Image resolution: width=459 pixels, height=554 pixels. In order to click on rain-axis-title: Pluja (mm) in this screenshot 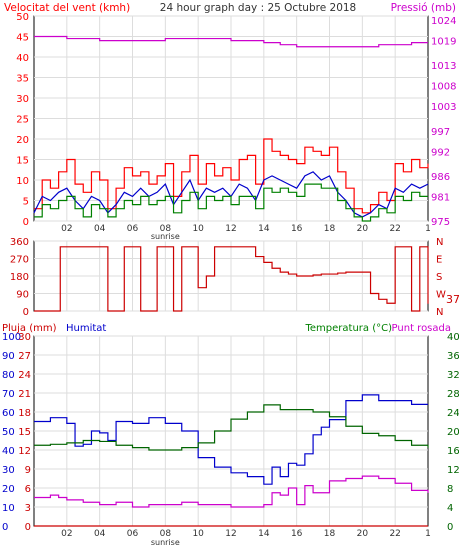, I will do `click(29, 328)`.